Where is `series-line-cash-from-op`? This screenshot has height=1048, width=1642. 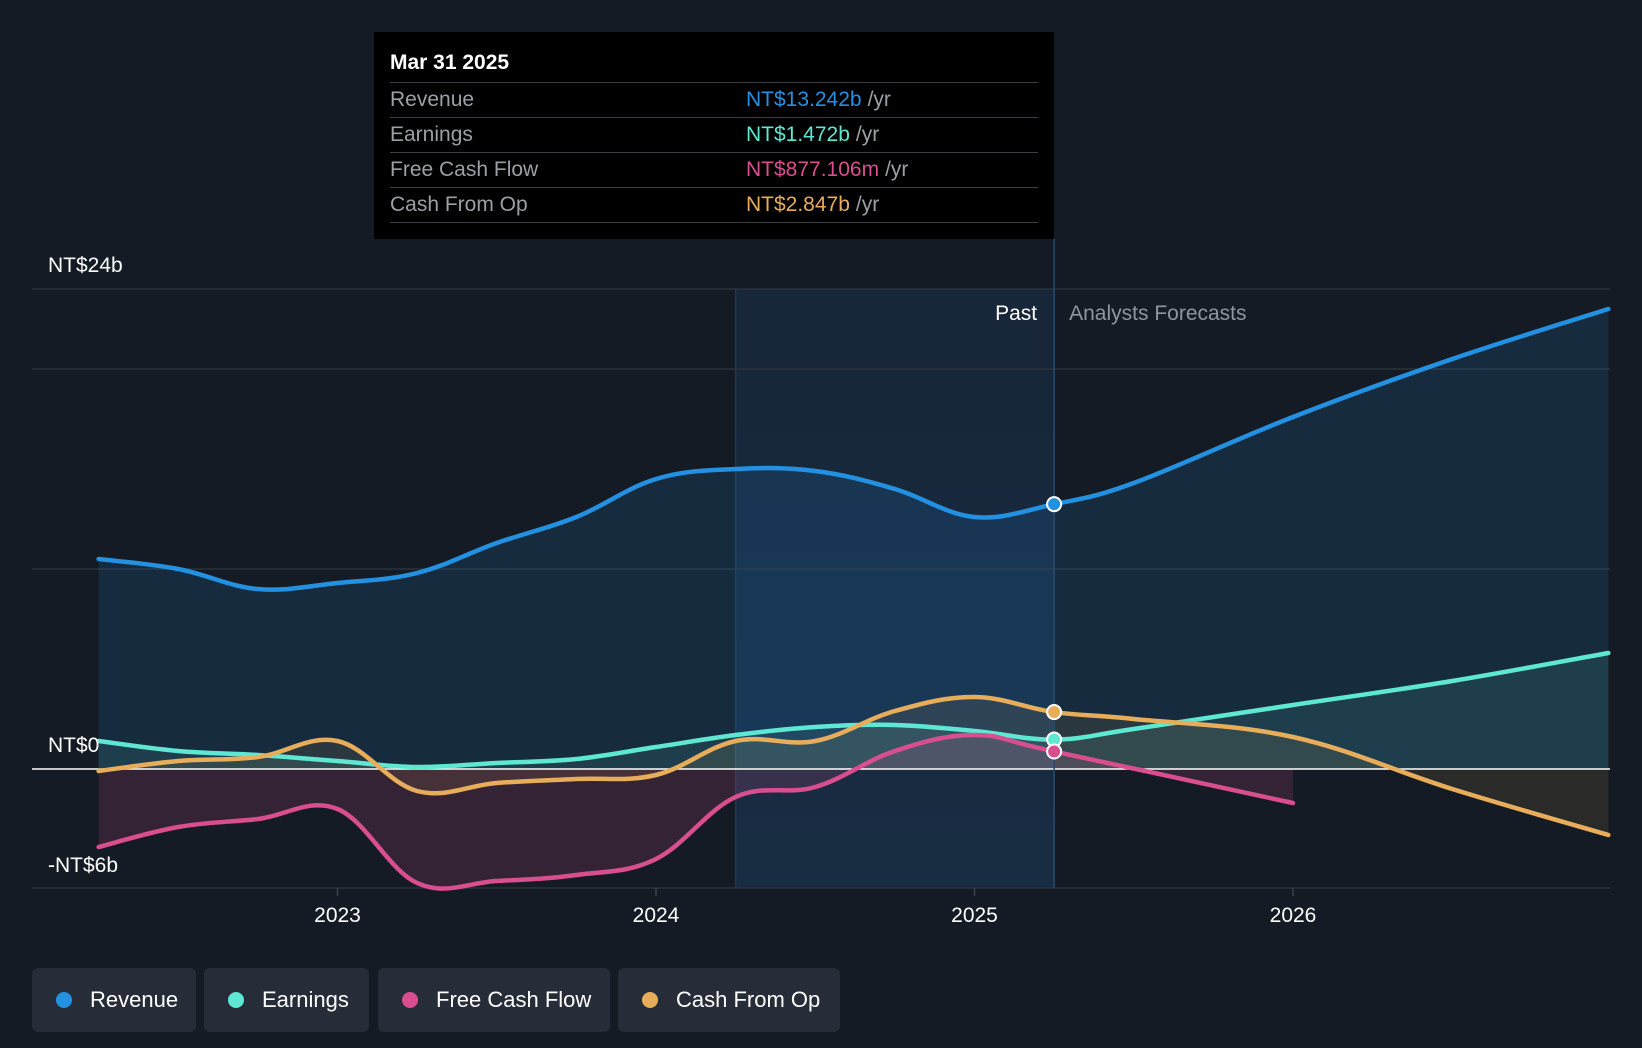
series-line-cash-from-op is located at coordinates (853, 766).